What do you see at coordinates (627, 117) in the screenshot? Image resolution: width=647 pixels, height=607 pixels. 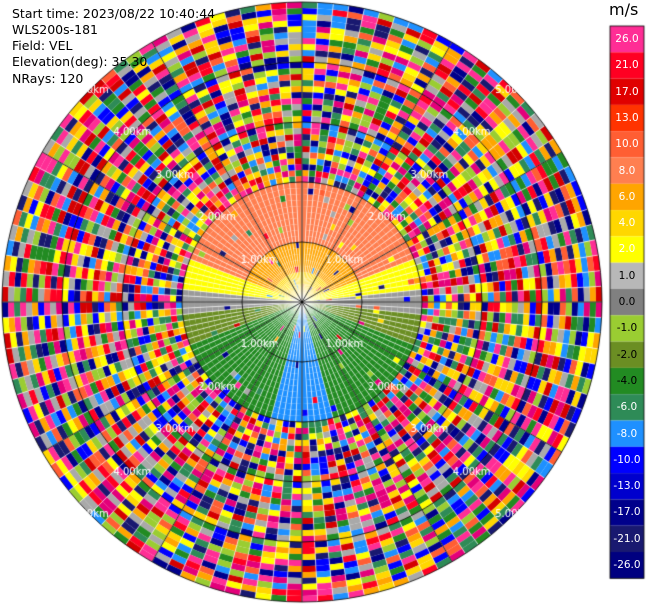 I see `colorbar-tick-label: 13.0` at bounding box center [627, 117].